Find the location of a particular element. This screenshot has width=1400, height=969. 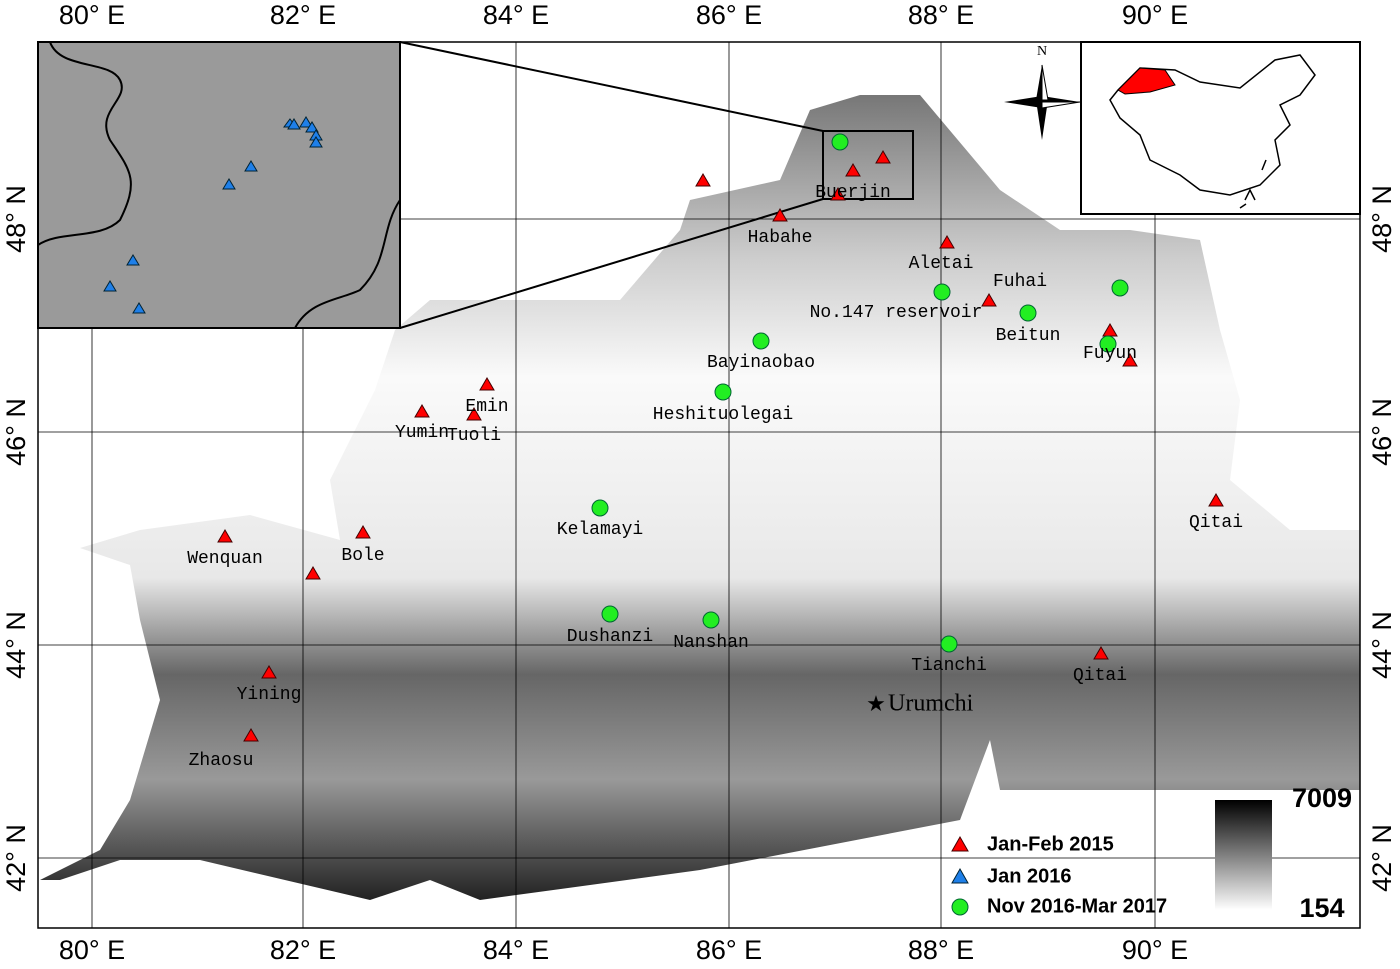

station-label: Wenquan is located at coordinates (225, 559).